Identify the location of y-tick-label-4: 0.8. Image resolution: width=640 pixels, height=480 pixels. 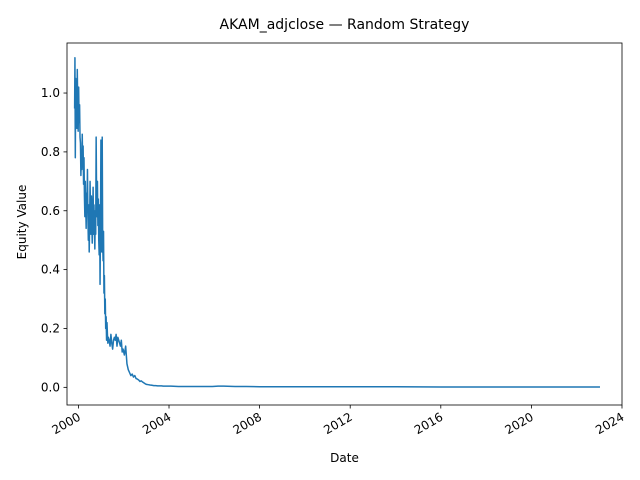
(50, 152).